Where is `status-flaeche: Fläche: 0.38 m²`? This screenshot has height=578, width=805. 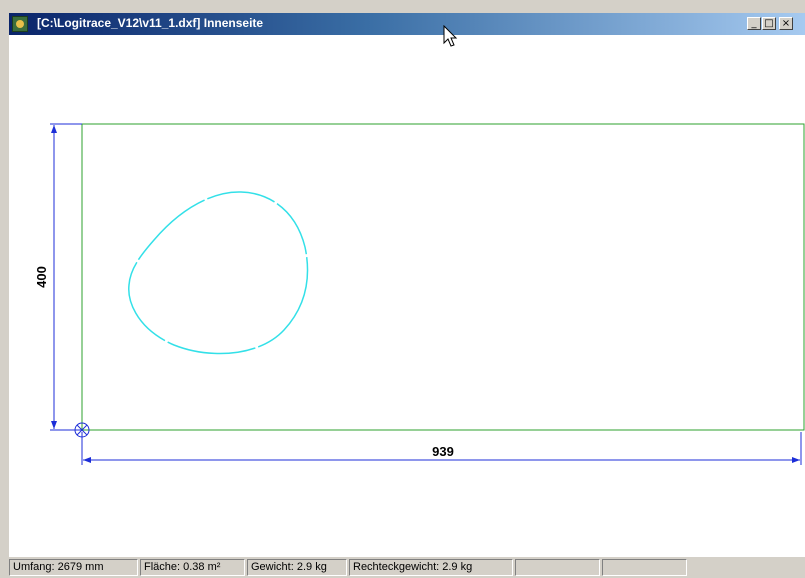
status-flaeche: Fläche: 0.38 m² is located at coordinates (192, 567).